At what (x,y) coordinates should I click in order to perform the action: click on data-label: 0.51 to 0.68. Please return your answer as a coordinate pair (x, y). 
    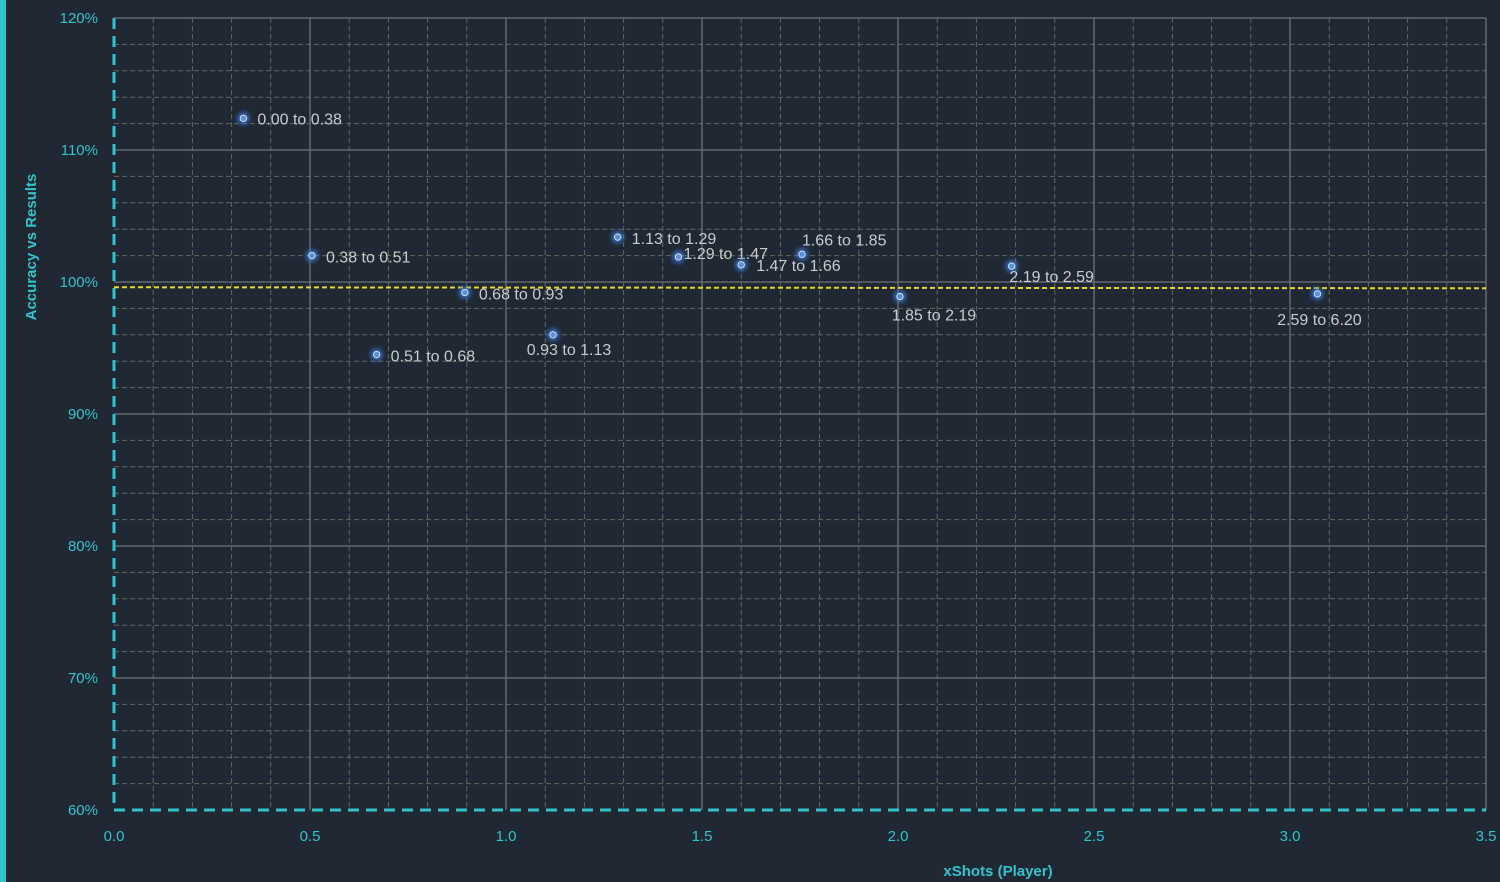
    Looking at the image, I should click on (433, 357).